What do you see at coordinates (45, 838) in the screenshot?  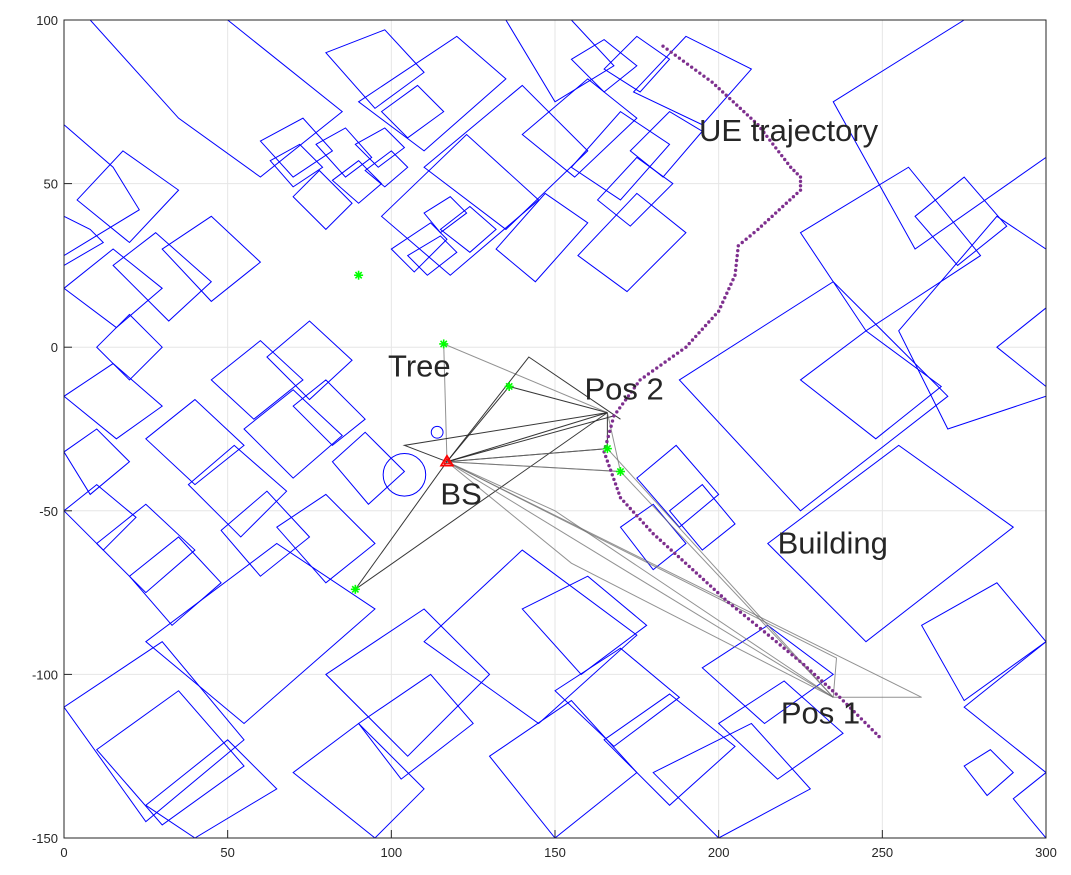 I see `y-tick-label: -150` at bounding box center [45, 838].